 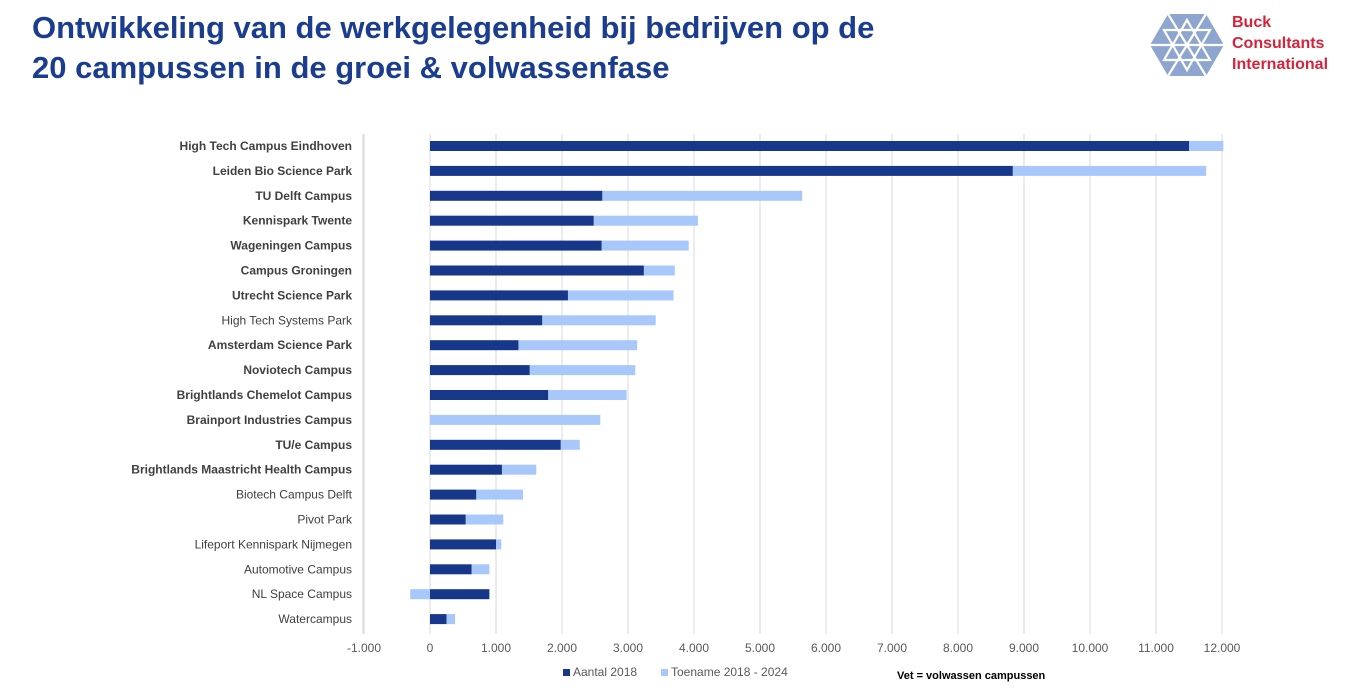 I want to click on logo-line-3: International, so click(x=1280, y=64).